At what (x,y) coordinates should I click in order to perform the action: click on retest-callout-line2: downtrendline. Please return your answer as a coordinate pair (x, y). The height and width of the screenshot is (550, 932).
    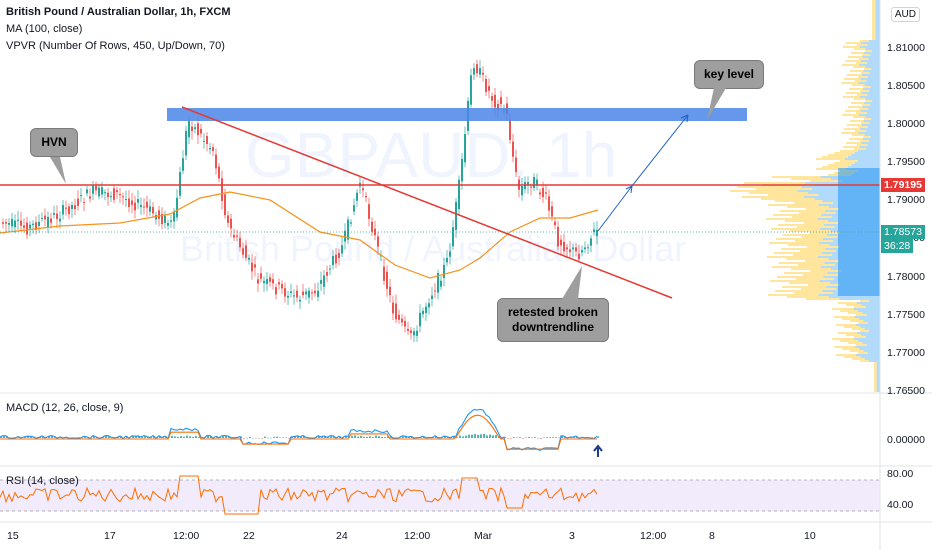
    Looking at the image, I should click on (553, 327).